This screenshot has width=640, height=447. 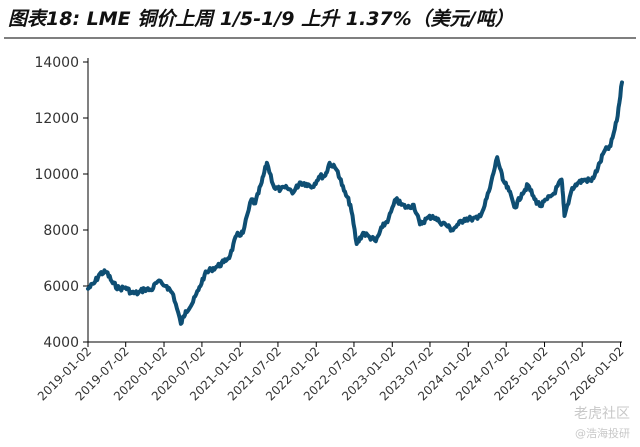 What do you see at coordinates (56, 119) in the screenshot?
I see `y-tick-label: 12000` at bounding box center [56, 119].